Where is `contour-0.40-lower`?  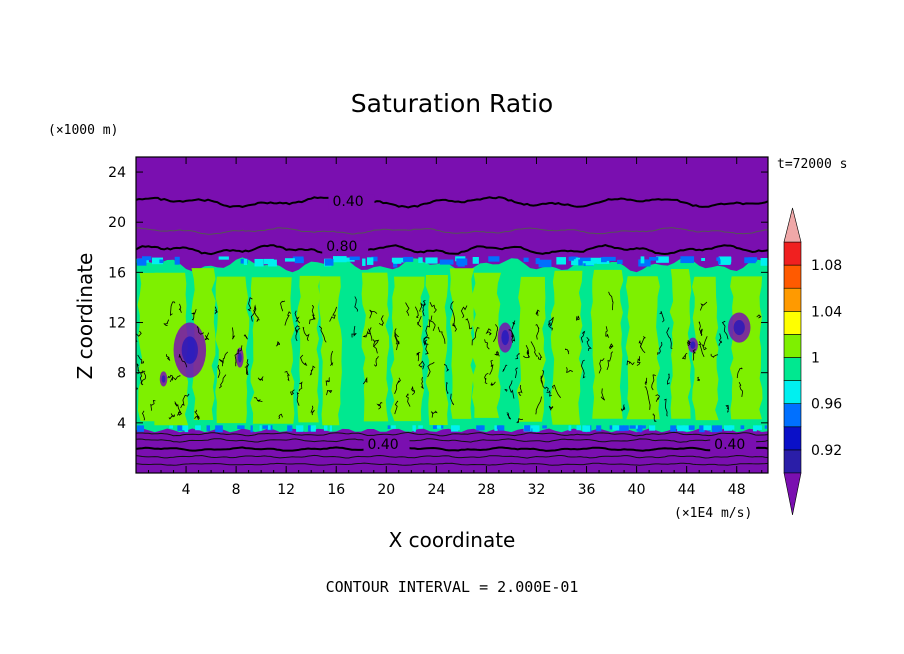
contour-0.40-lower is located at coordinates (452, 449).